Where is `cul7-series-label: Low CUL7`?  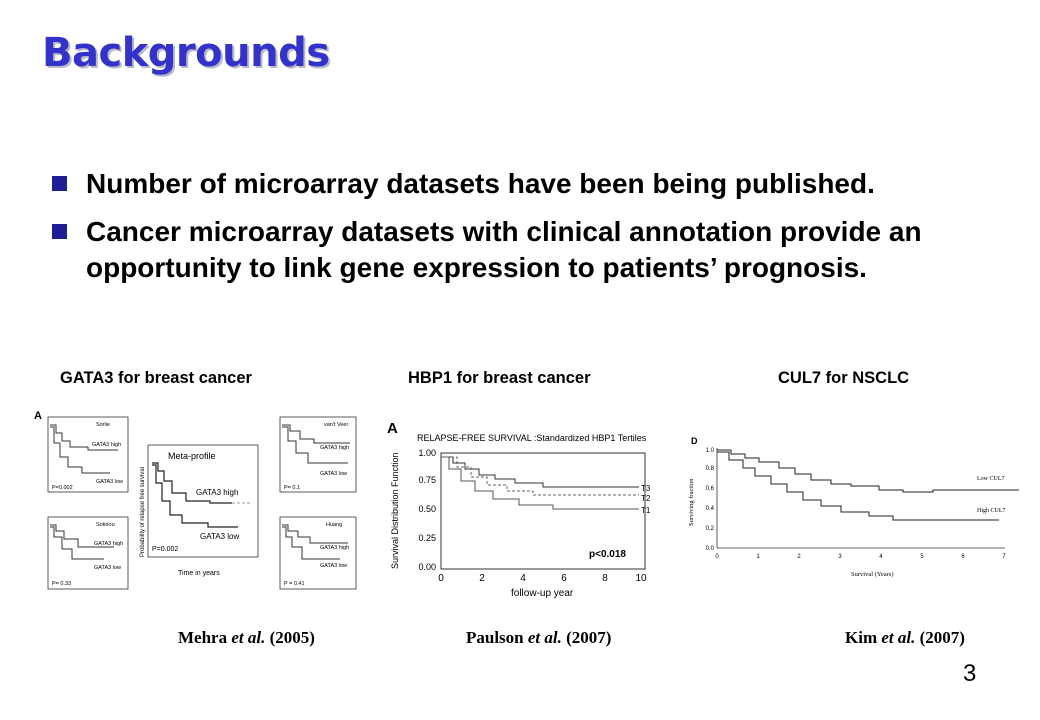 cul7-series-label: Low CUL7 is located at coordinates (991, 479).